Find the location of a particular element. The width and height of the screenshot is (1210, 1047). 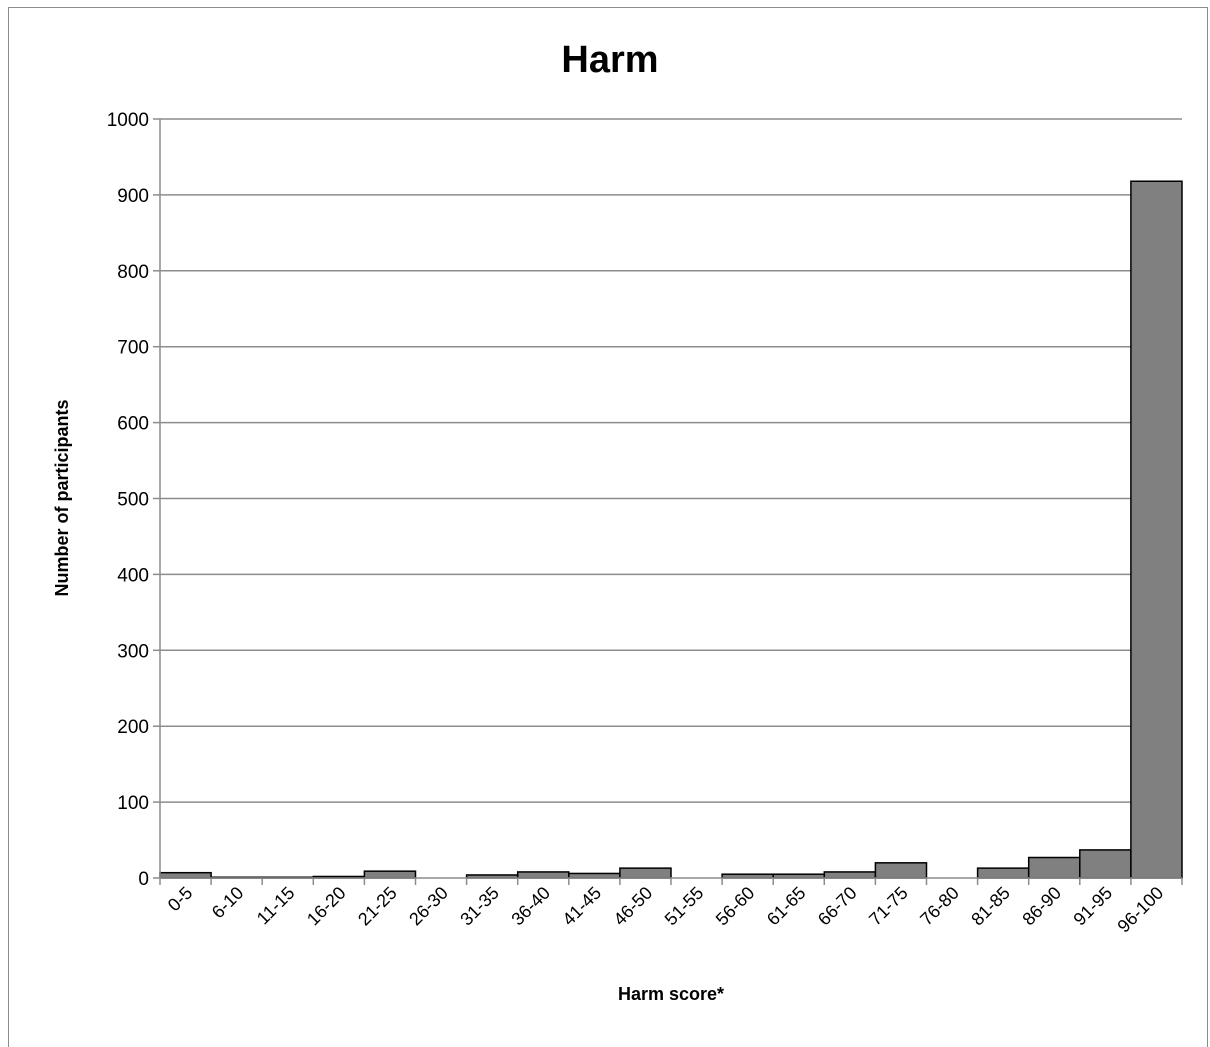

x-tick-label: 36-40 is located at coordinates (530, 906).